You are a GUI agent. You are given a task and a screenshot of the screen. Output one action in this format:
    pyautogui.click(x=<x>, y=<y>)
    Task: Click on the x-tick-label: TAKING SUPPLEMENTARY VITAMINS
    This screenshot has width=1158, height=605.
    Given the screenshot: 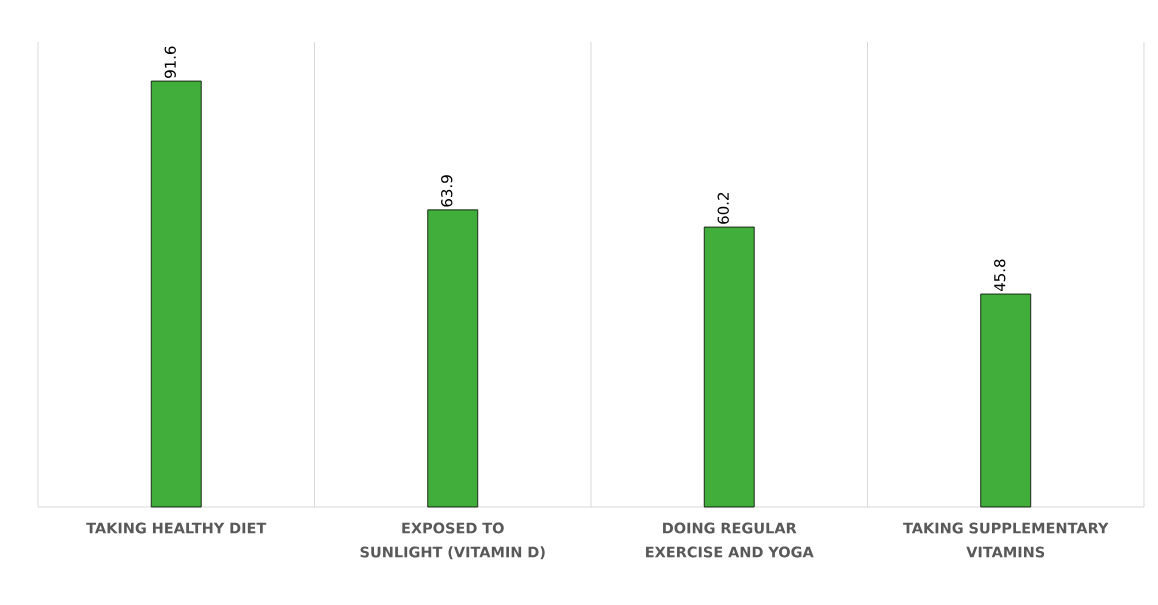 What is the action you would take?
    pyautogui.click(x=1006, y=540)
    